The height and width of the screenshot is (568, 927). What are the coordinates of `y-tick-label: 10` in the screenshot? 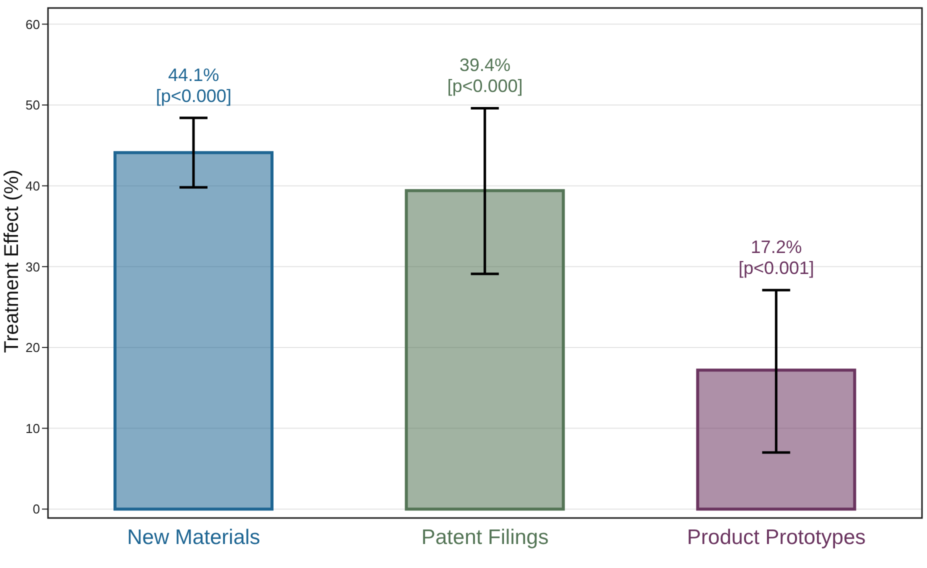 It's located at (33, 428).